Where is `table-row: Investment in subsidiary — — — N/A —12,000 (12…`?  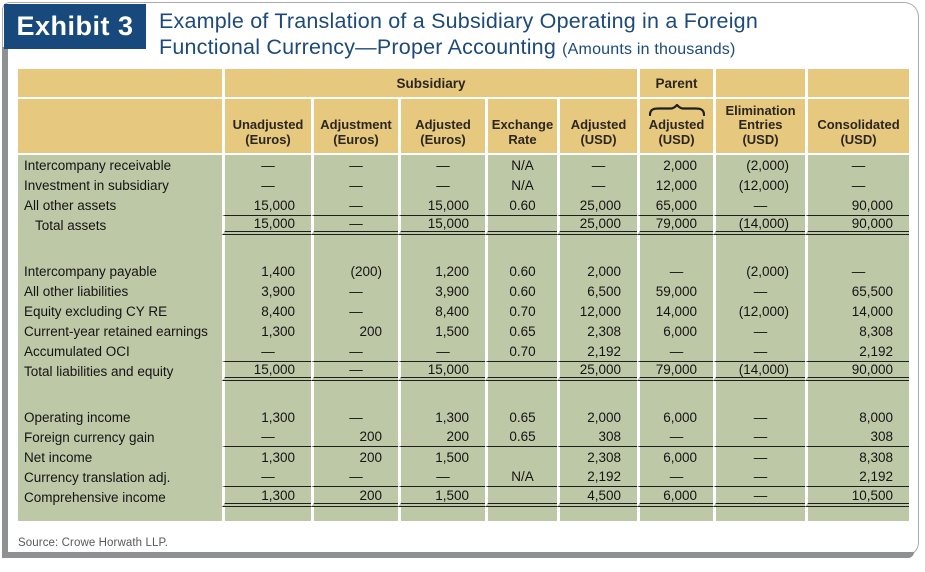 table-row: Investment in subsidiary — — — N/A —12,000 (12… is located at coordinates (463, 185).